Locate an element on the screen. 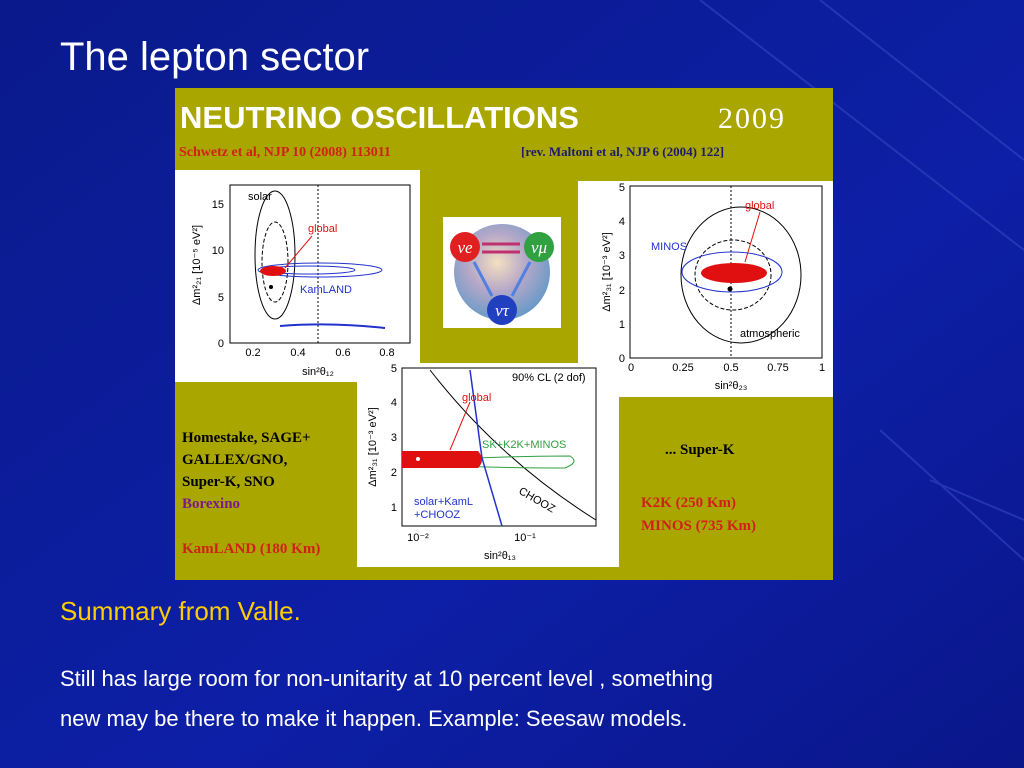 This screenshot has width=1024, height=768. flavor-diagram: νe νμ ντ is located at coordinates (502, 272).